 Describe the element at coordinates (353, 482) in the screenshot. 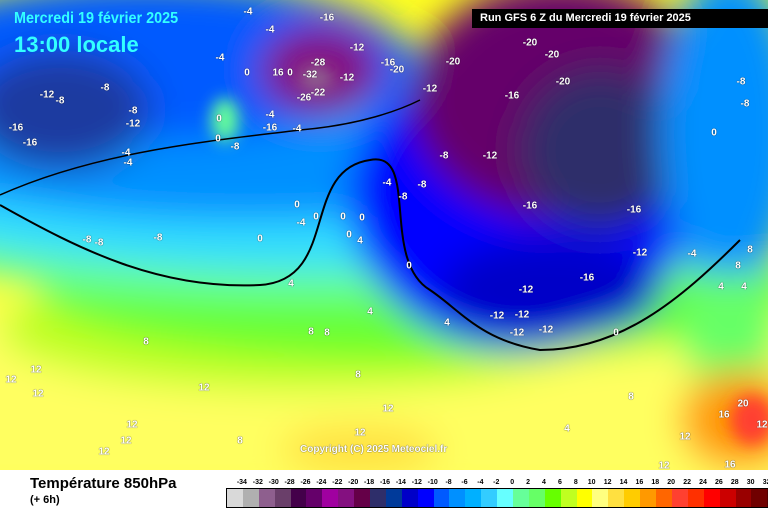

I see `legend-tick: -20` at that location.